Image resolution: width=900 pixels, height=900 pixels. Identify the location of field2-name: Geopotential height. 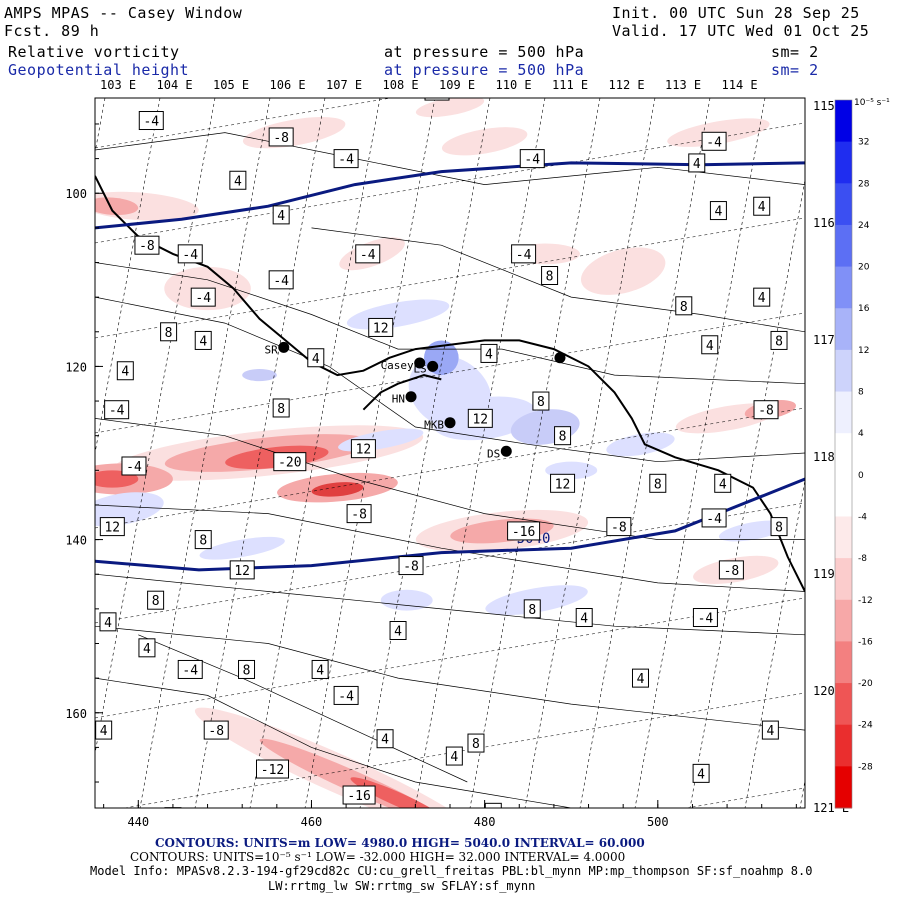
(99, 70).